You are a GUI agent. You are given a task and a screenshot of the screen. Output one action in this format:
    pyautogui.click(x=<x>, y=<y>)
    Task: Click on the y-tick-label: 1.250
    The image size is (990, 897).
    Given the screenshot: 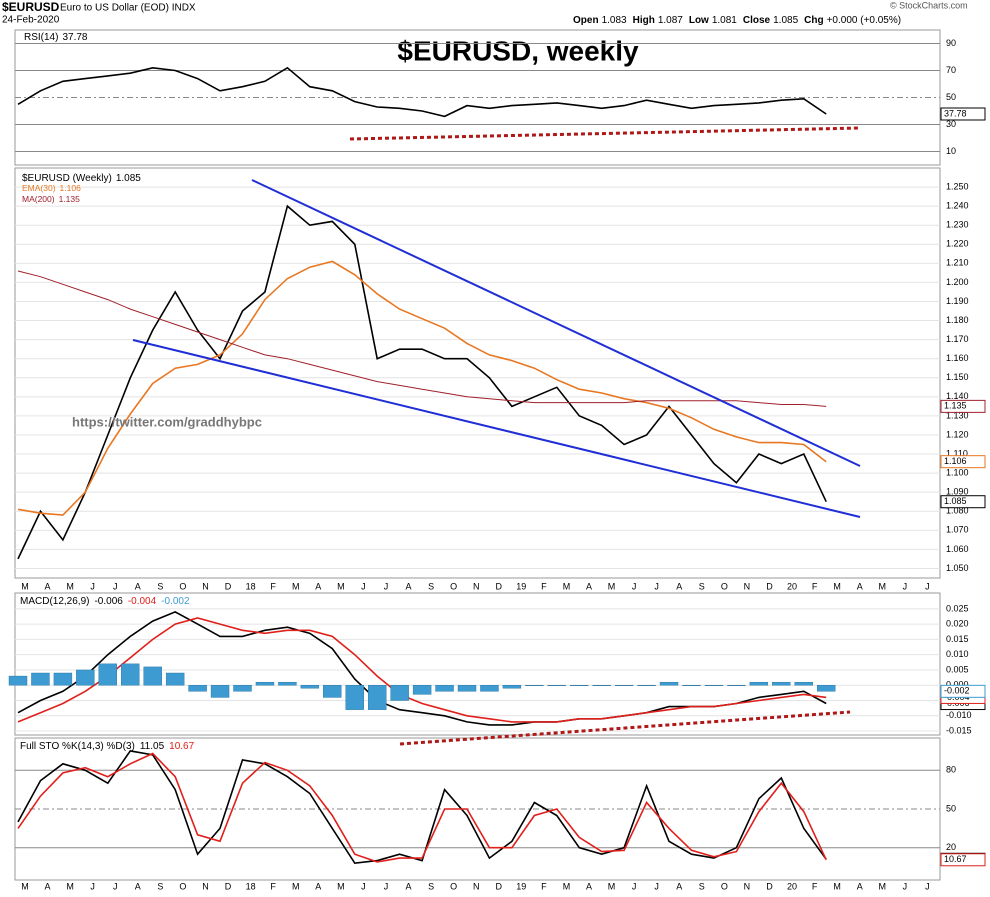 What is the action you would take?
    pyautogui.click(x=957, y=186)
    